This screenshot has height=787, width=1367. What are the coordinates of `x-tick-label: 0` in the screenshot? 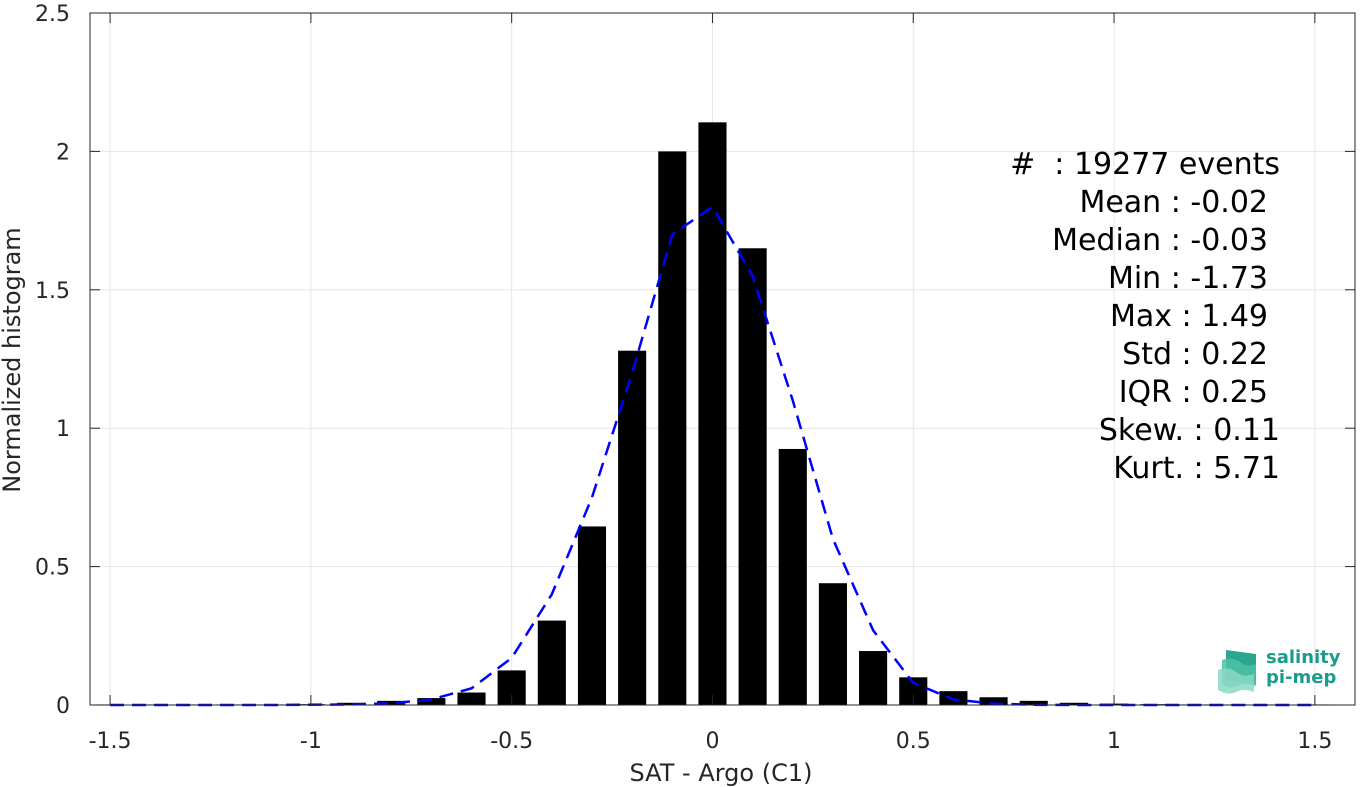 It's located at (712, 741).